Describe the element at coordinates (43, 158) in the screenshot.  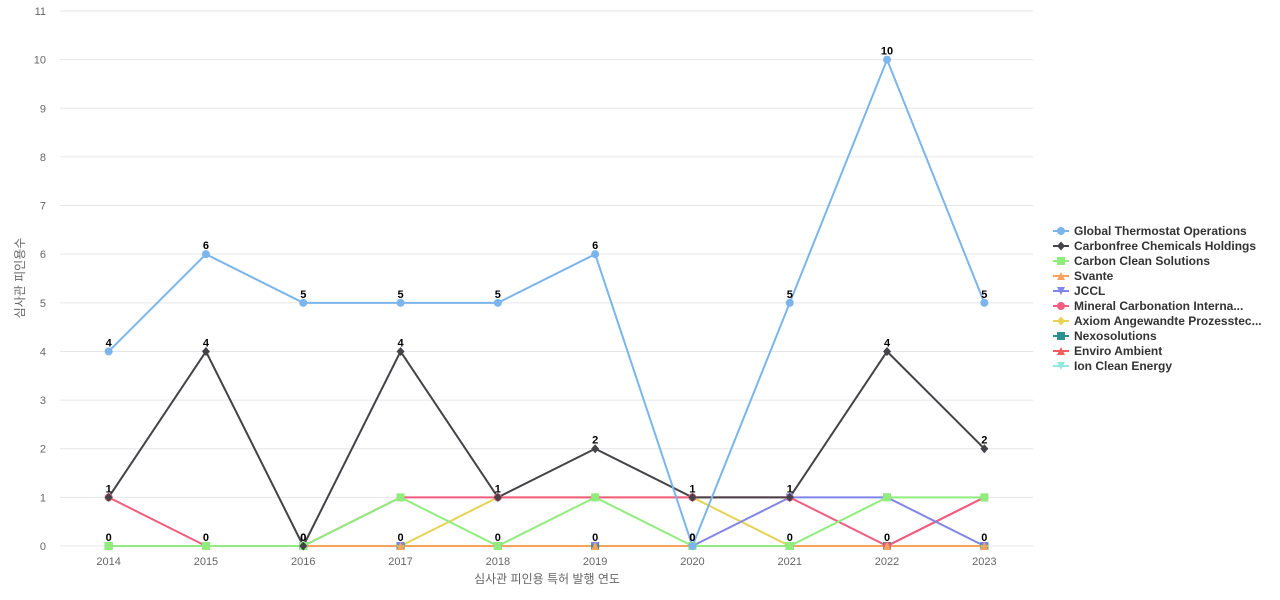
I see `y-tick-label: 8` at that location.